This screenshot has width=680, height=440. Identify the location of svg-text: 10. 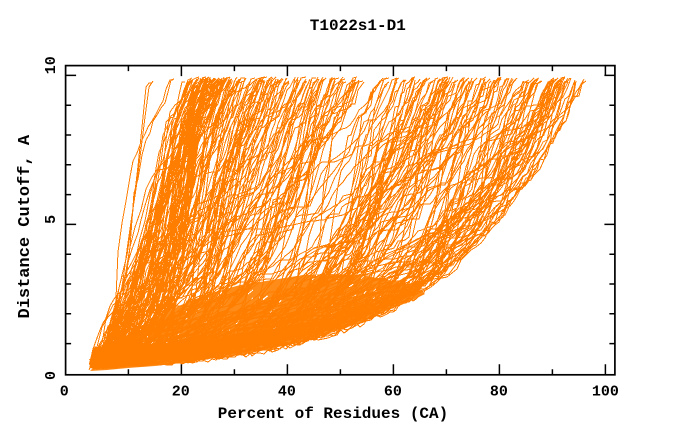
(51, 65).